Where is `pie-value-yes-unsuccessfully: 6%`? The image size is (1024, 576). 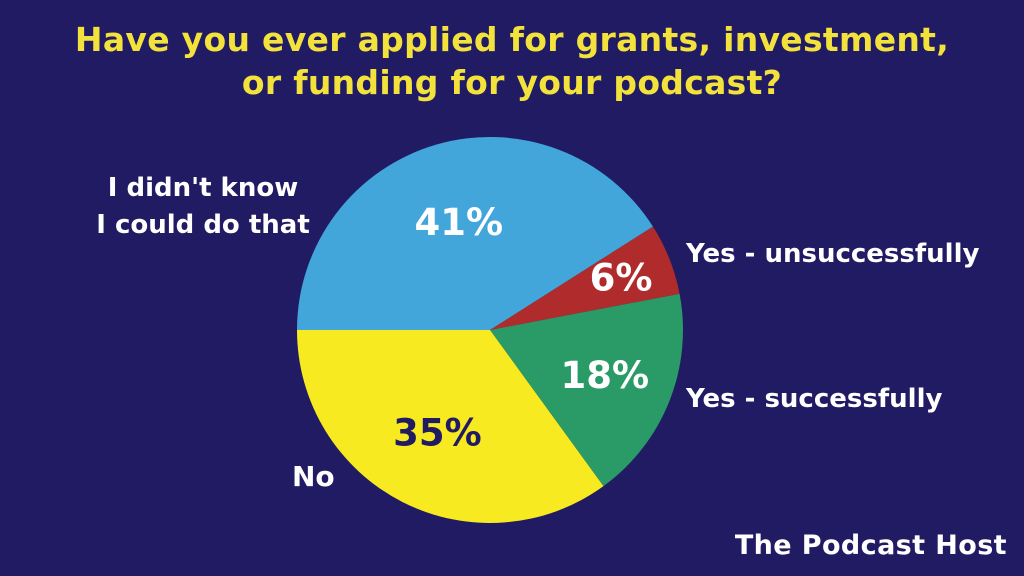 pie-value-yes-unsuccessfully: 6% is located at coordinates (621, 278).